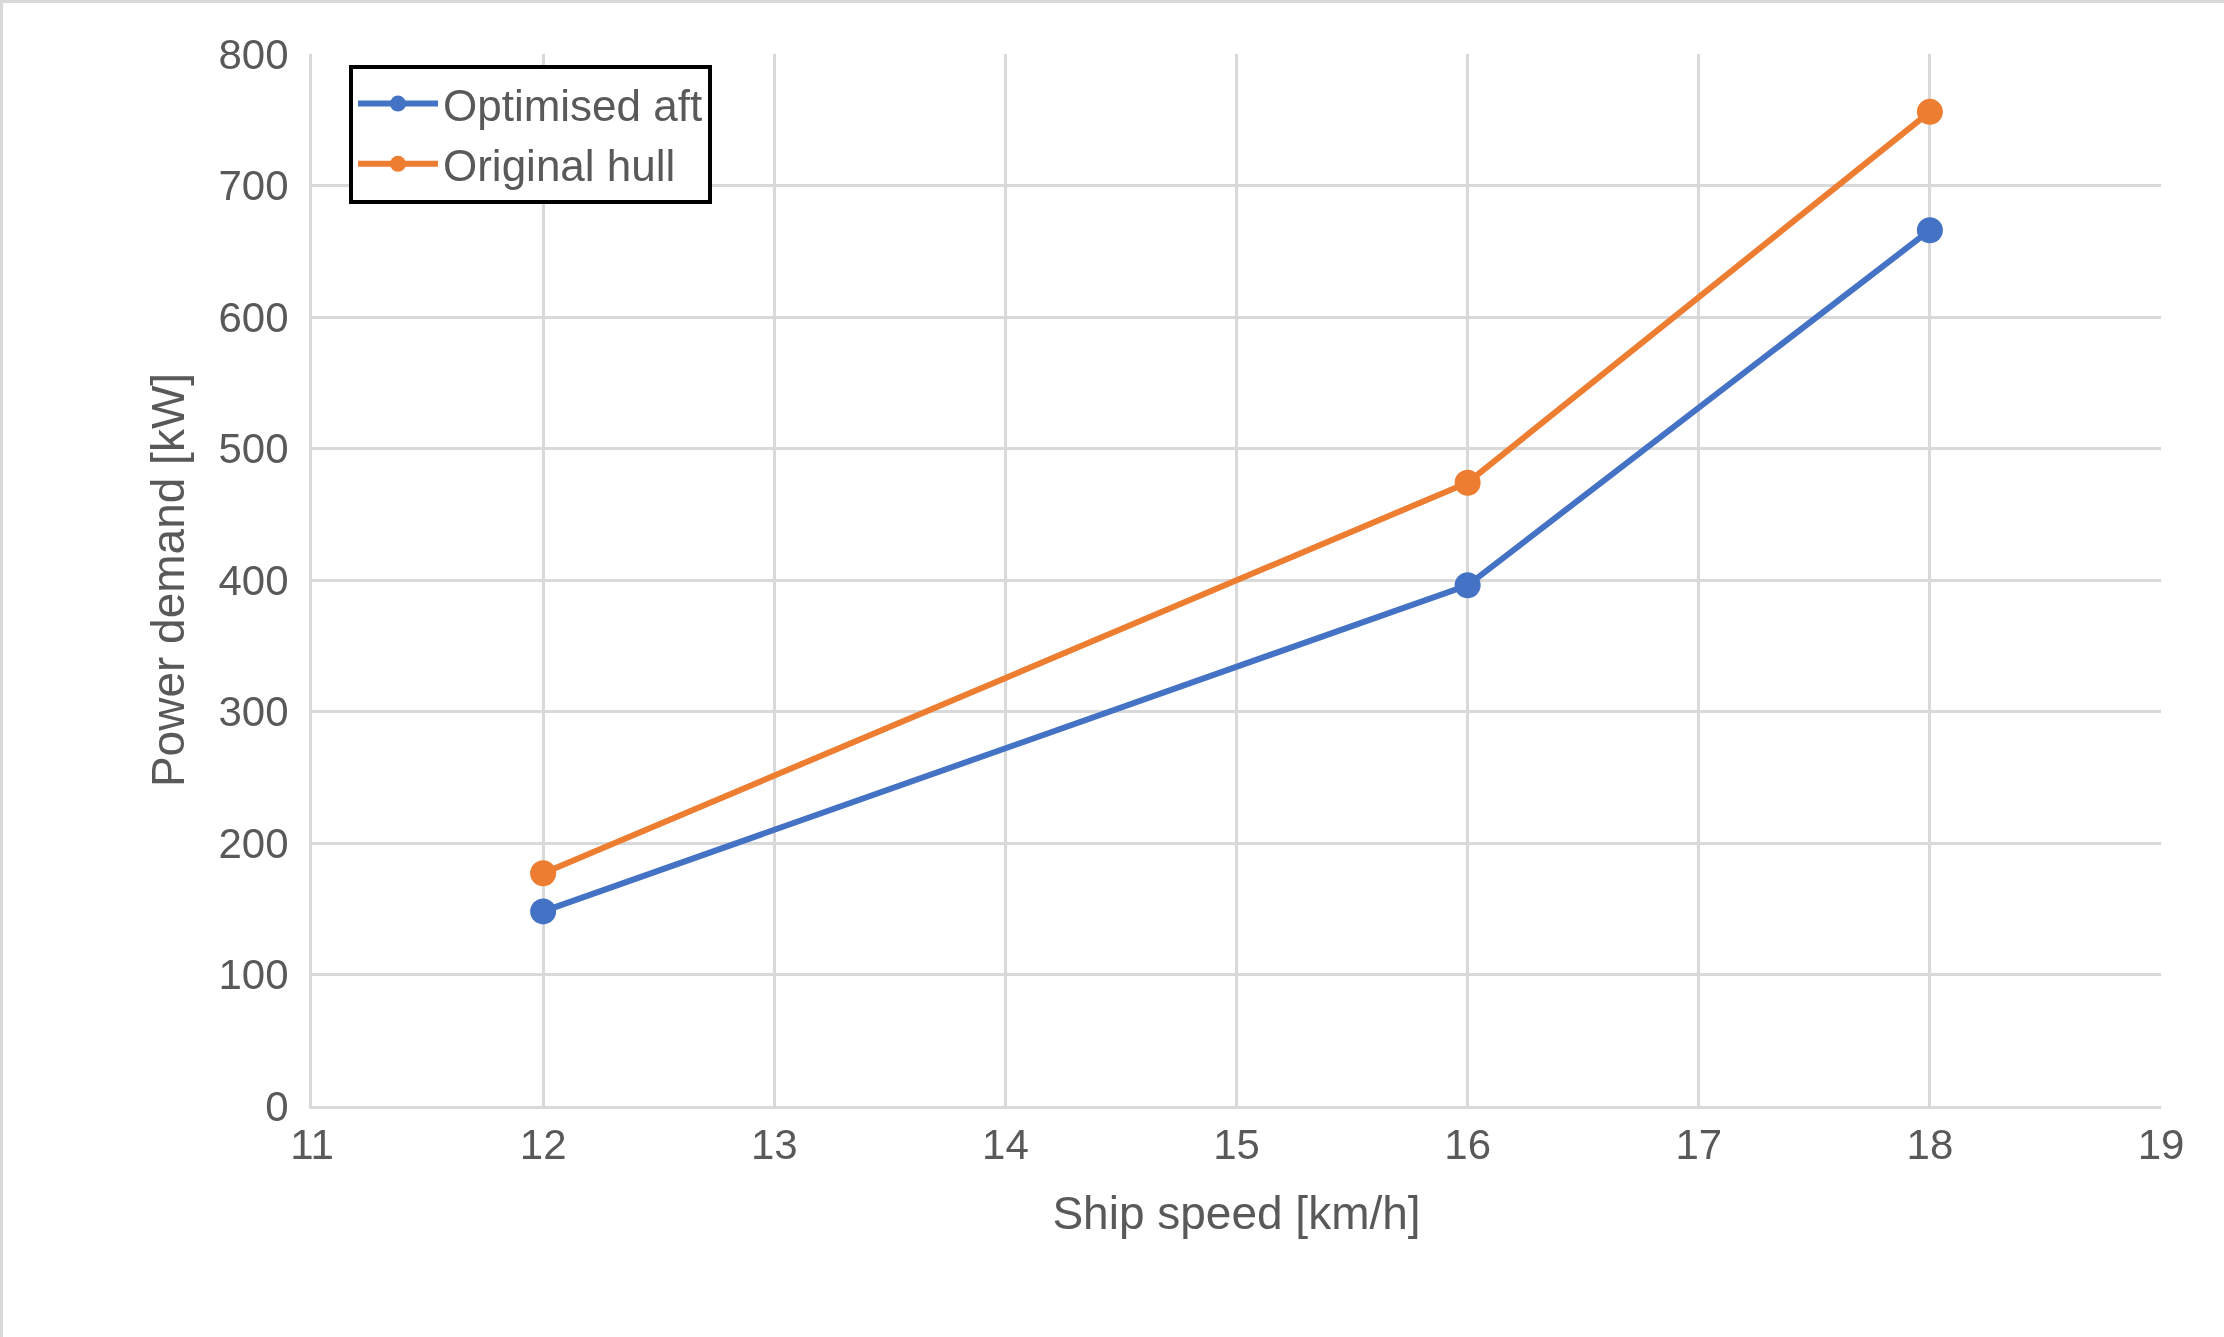  What do you see at coordinates (312, 1145) in the screenshot?
I see `x-tick-label: 11` at bounding box center [312, 1145].